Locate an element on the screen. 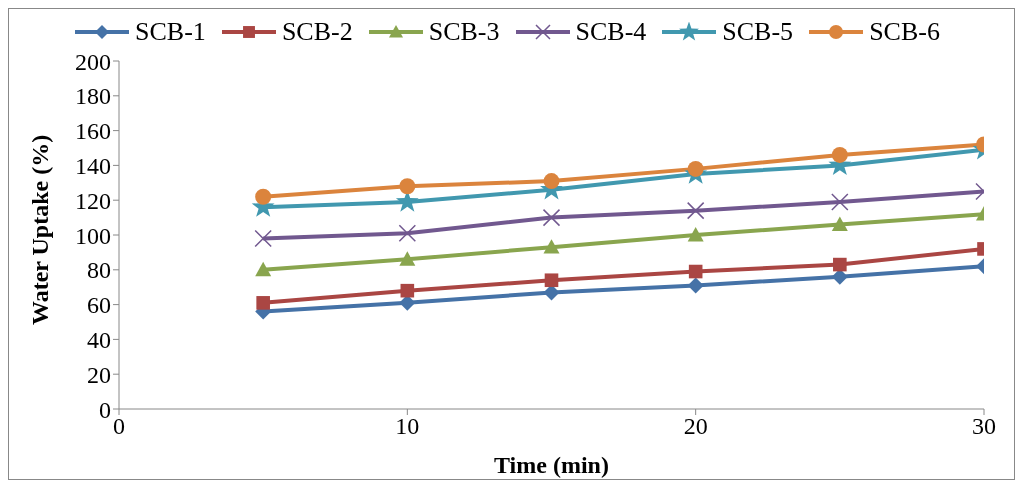 The height and width of the screenshot is (488, 1023). x-axis-title: Time (min) is located at coordinates (551, 465).